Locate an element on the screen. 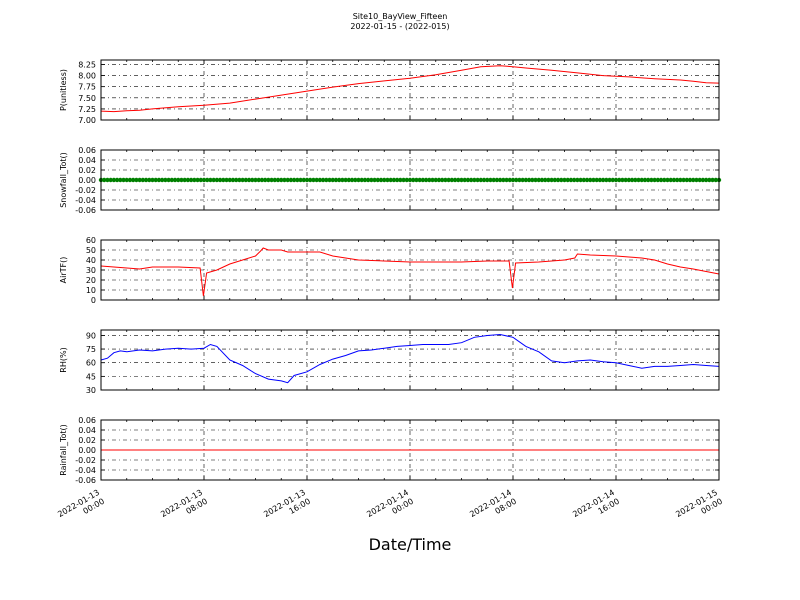  y-tick-label: 30 is located at coordinates (91, 270).